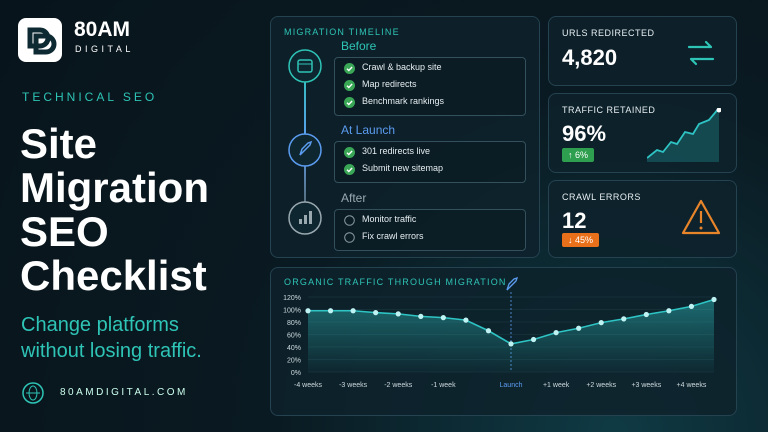 Image resolution: width=768 pixels, height=432 pixels. I want to click on logo-mark, so click(42, 41).